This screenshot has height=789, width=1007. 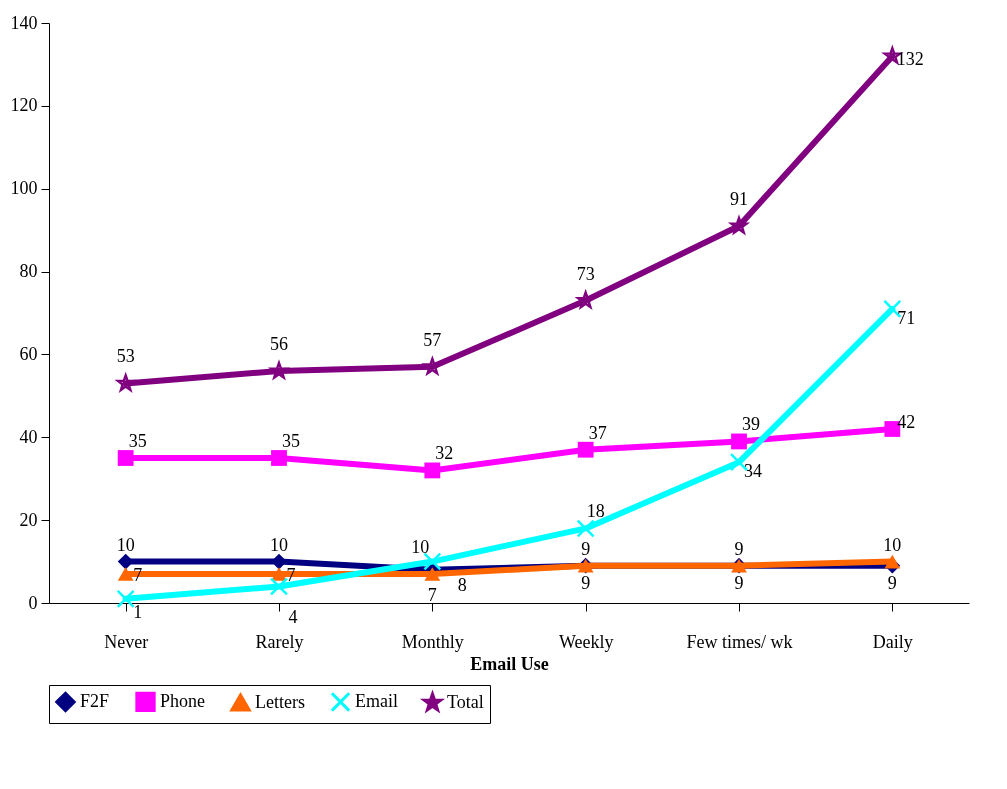 I want to click on legend-label: Phone, so click(x=183, y=700).